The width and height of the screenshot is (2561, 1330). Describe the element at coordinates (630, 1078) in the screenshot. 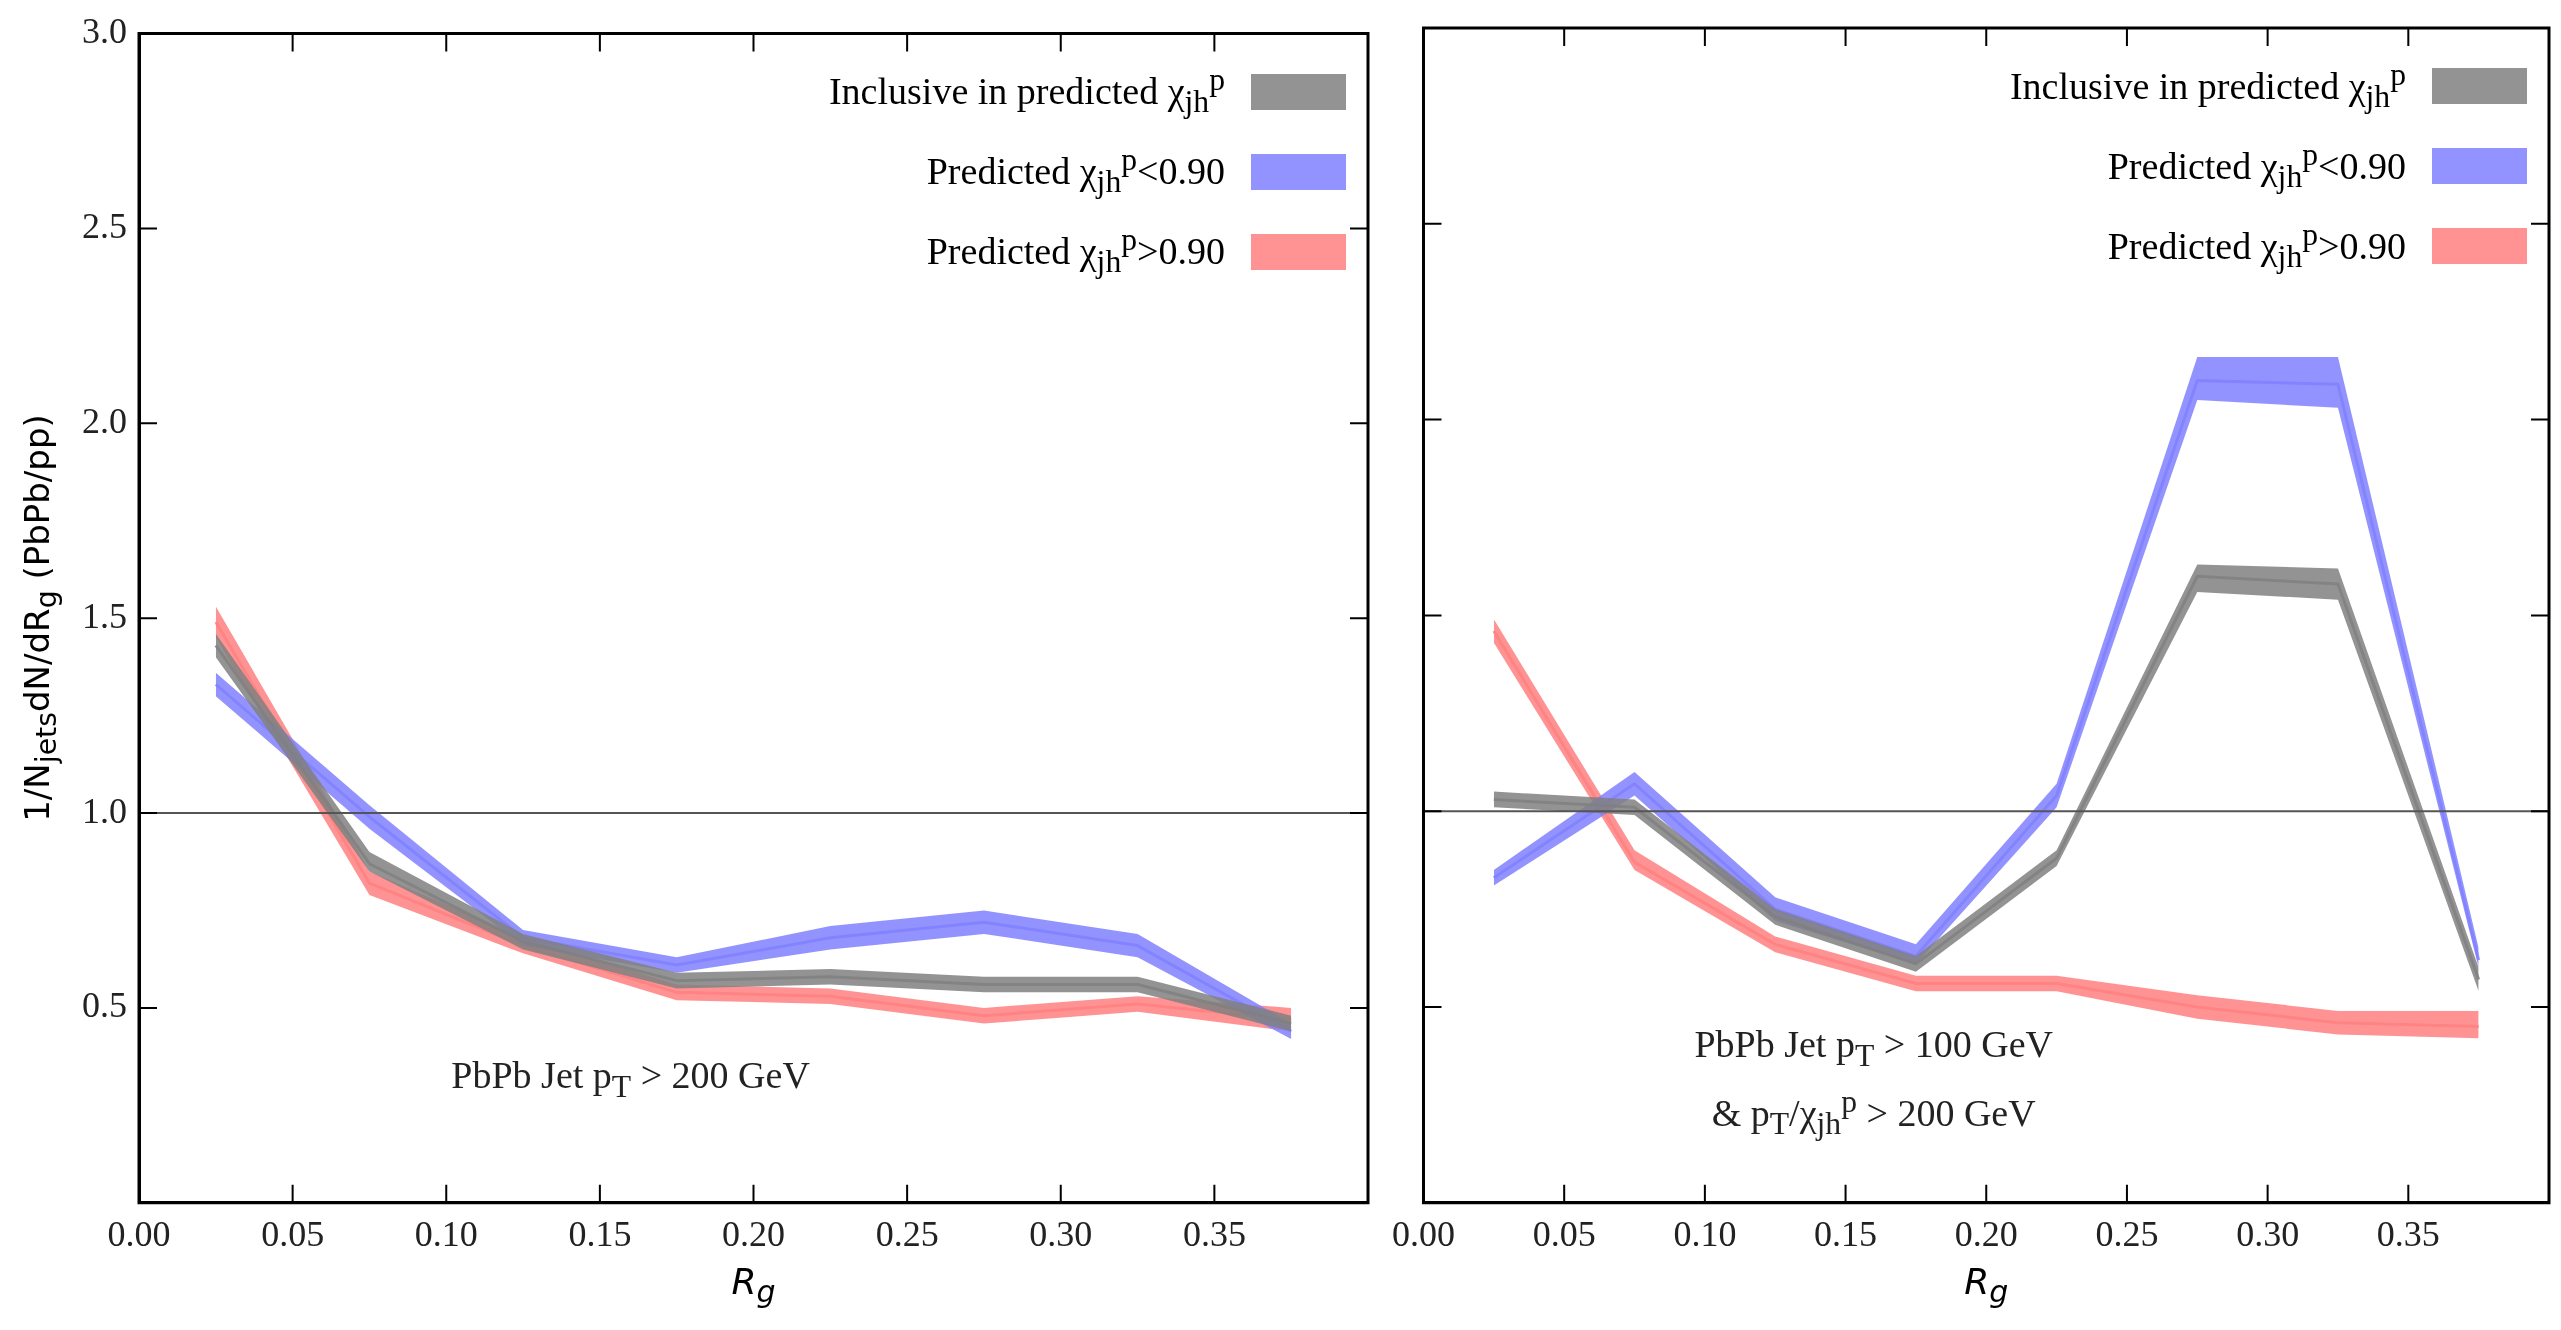

I see `annotation: PbPb Jet p$_{T}$ > 200 GeV` at that location.